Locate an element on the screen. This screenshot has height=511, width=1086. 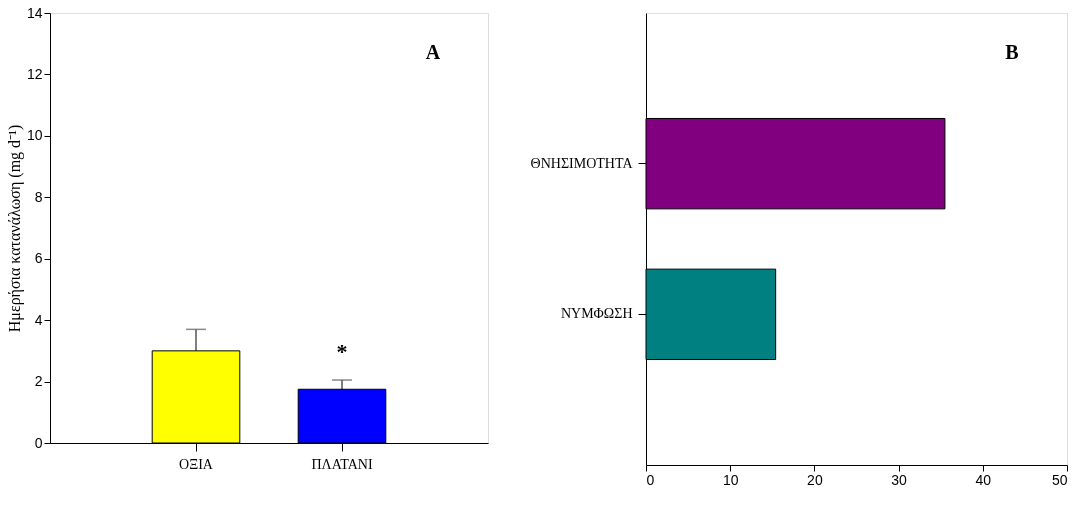
annotation: B is located at coordinates (1012, 52).